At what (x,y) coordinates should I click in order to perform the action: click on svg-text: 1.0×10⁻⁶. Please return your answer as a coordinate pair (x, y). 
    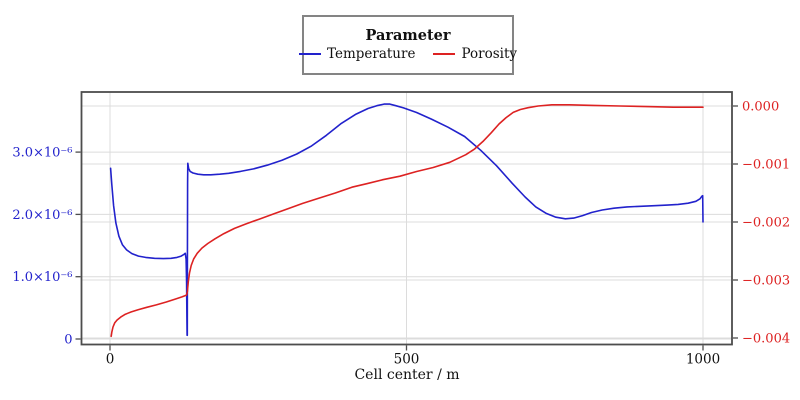
    Looking at the image, I should click on (42, 277).